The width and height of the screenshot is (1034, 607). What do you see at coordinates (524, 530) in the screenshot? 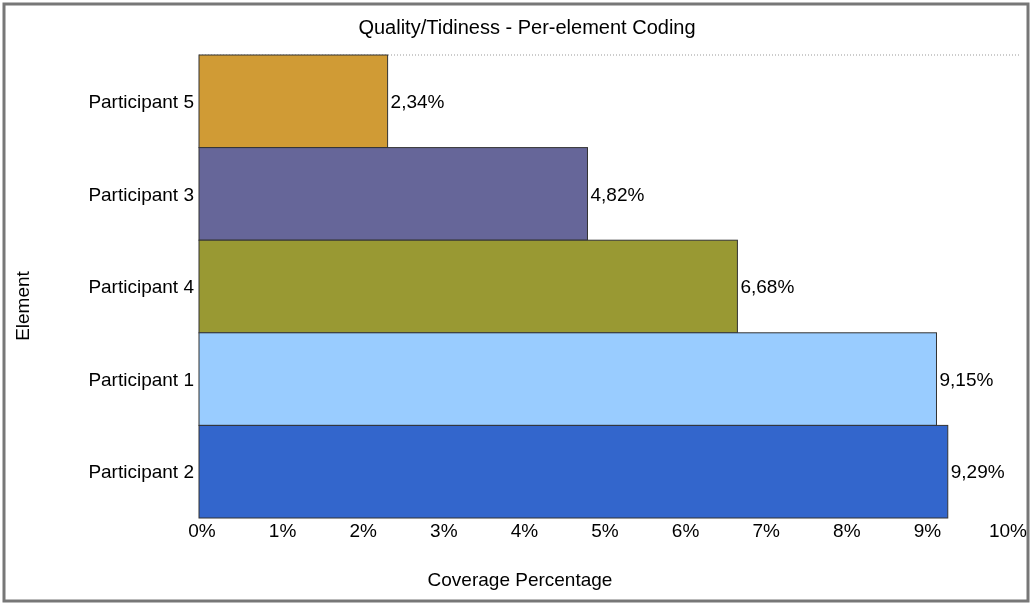
I see `x-tick-label: 4%` at bounding box center [524, 530].